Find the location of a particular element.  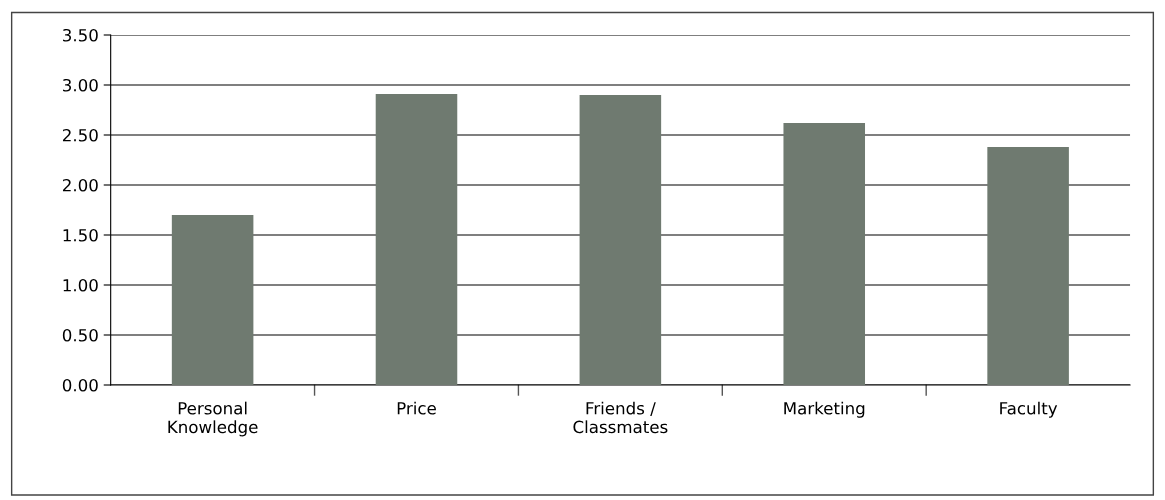

y-tick-label: 2.00 is located at coordinates (80, 185).